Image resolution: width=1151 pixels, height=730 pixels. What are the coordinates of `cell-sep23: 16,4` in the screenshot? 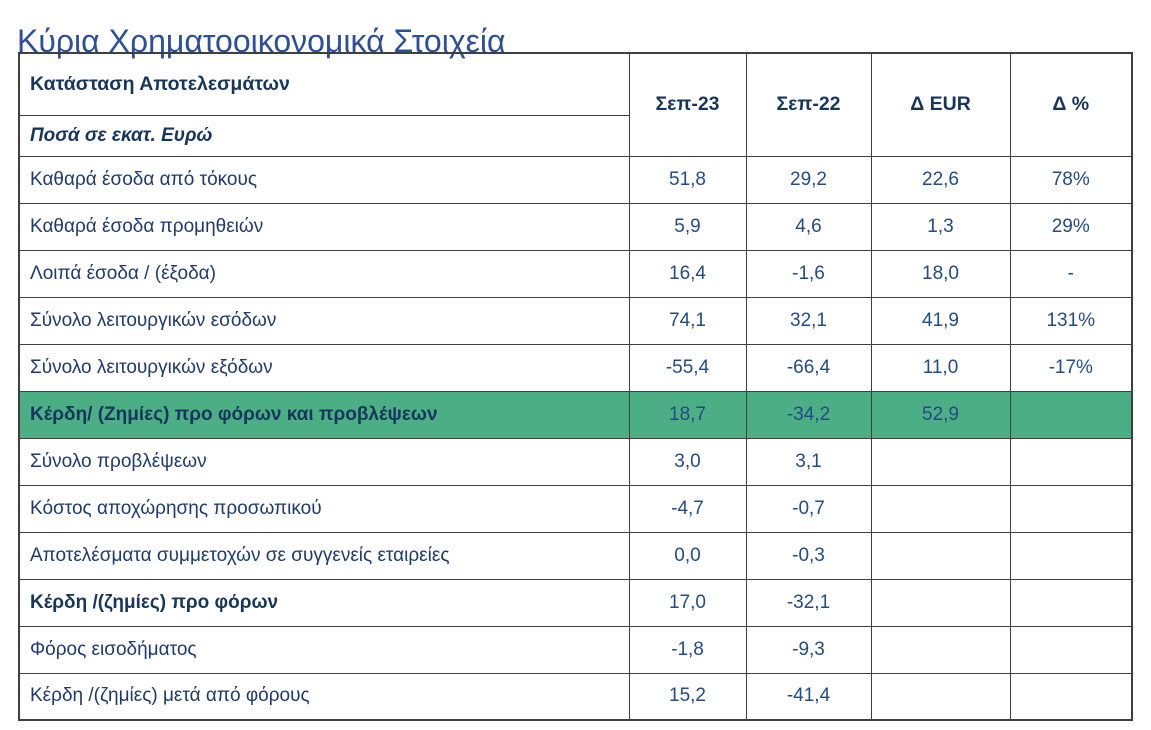 It's located at (687, 273).